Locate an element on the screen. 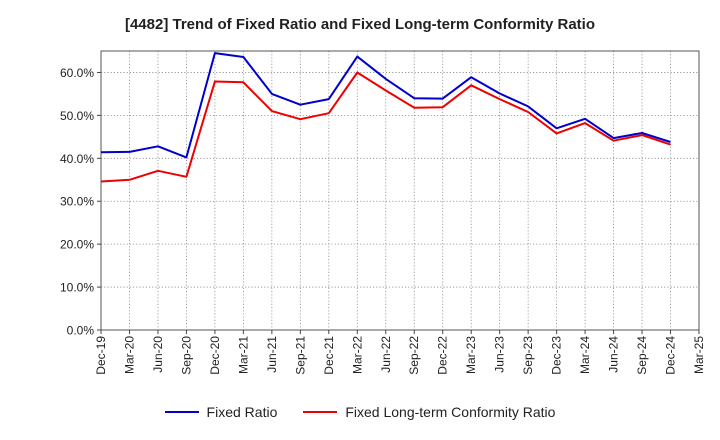 The height and width of the screenshot is (440, 720). x-tick-label: Dec-19 is located at coordinates (101, 355).